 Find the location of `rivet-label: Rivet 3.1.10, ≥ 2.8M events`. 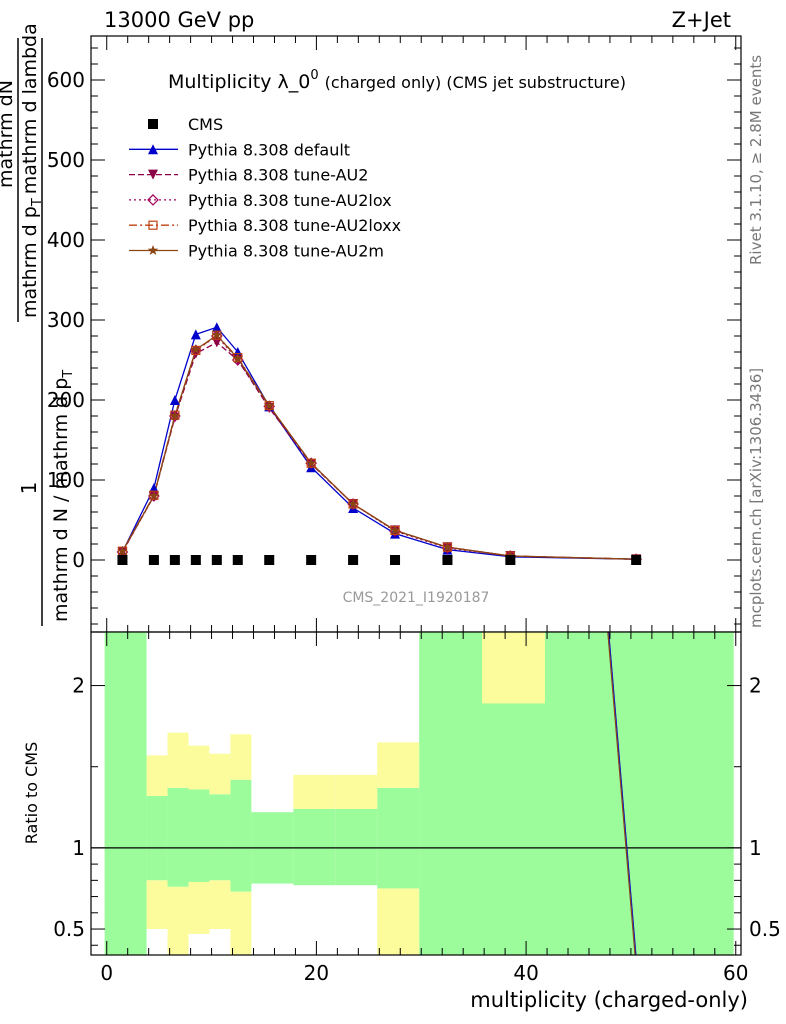

rivet-label: Rivet 3.1.10, ≥ 2.8M events is located at coordinates (756, 160).